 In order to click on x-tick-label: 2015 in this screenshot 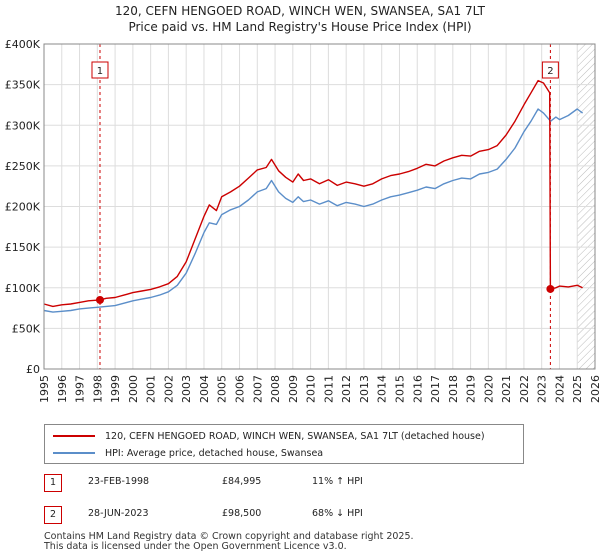, I will do `click(399, 389)`.